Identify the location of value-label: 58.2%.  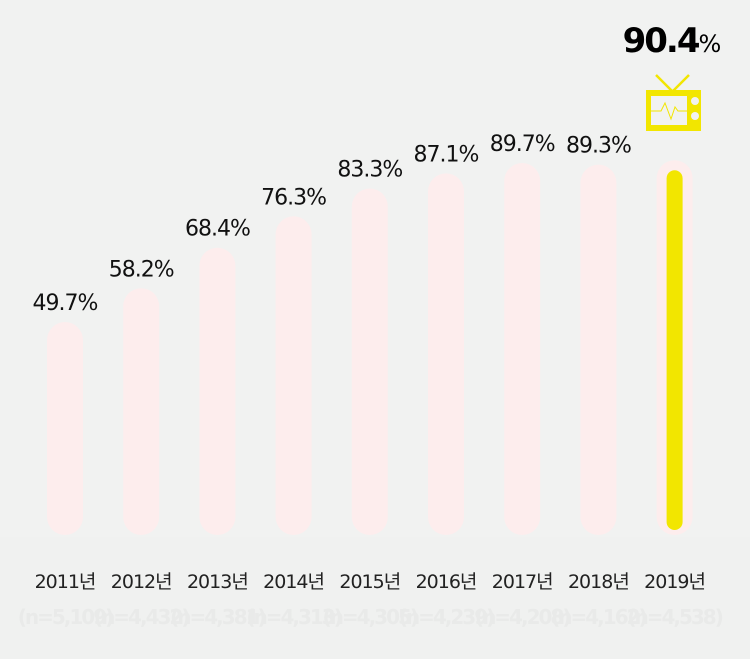
(141, 269).